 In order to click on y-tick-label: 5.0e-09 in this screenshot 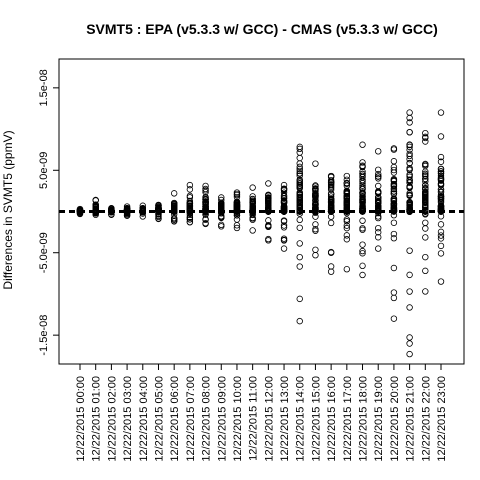, I will do `click(44, 170)`.